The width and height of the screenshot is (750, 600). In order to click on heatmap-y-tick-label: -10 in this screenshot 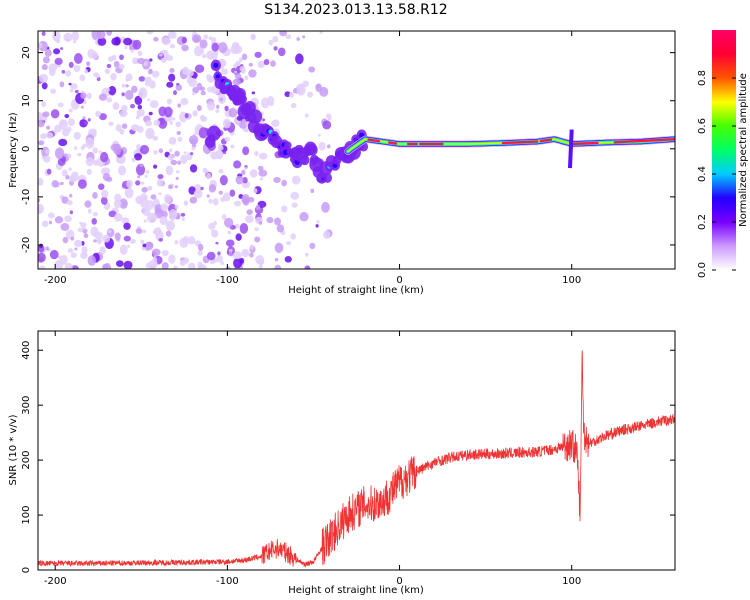, I will do `click(26, 197)`.